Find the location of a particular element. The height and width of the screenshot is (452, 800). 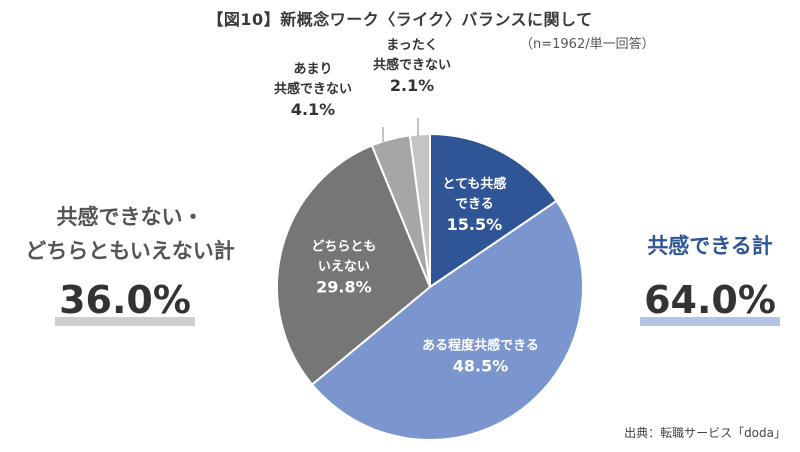

slice-label-2-line-0: どちらとも is located at coordinates (343, 247).